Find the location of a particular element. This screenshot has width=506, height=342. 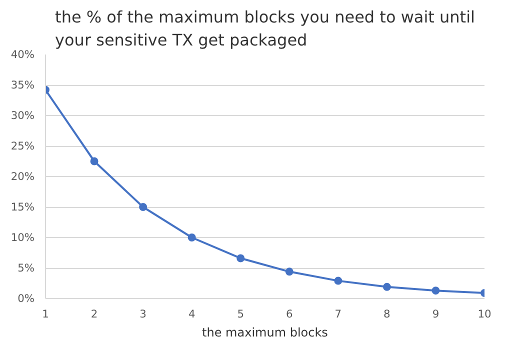

x-tick-label: 7 is located at coordinates (338, 314).